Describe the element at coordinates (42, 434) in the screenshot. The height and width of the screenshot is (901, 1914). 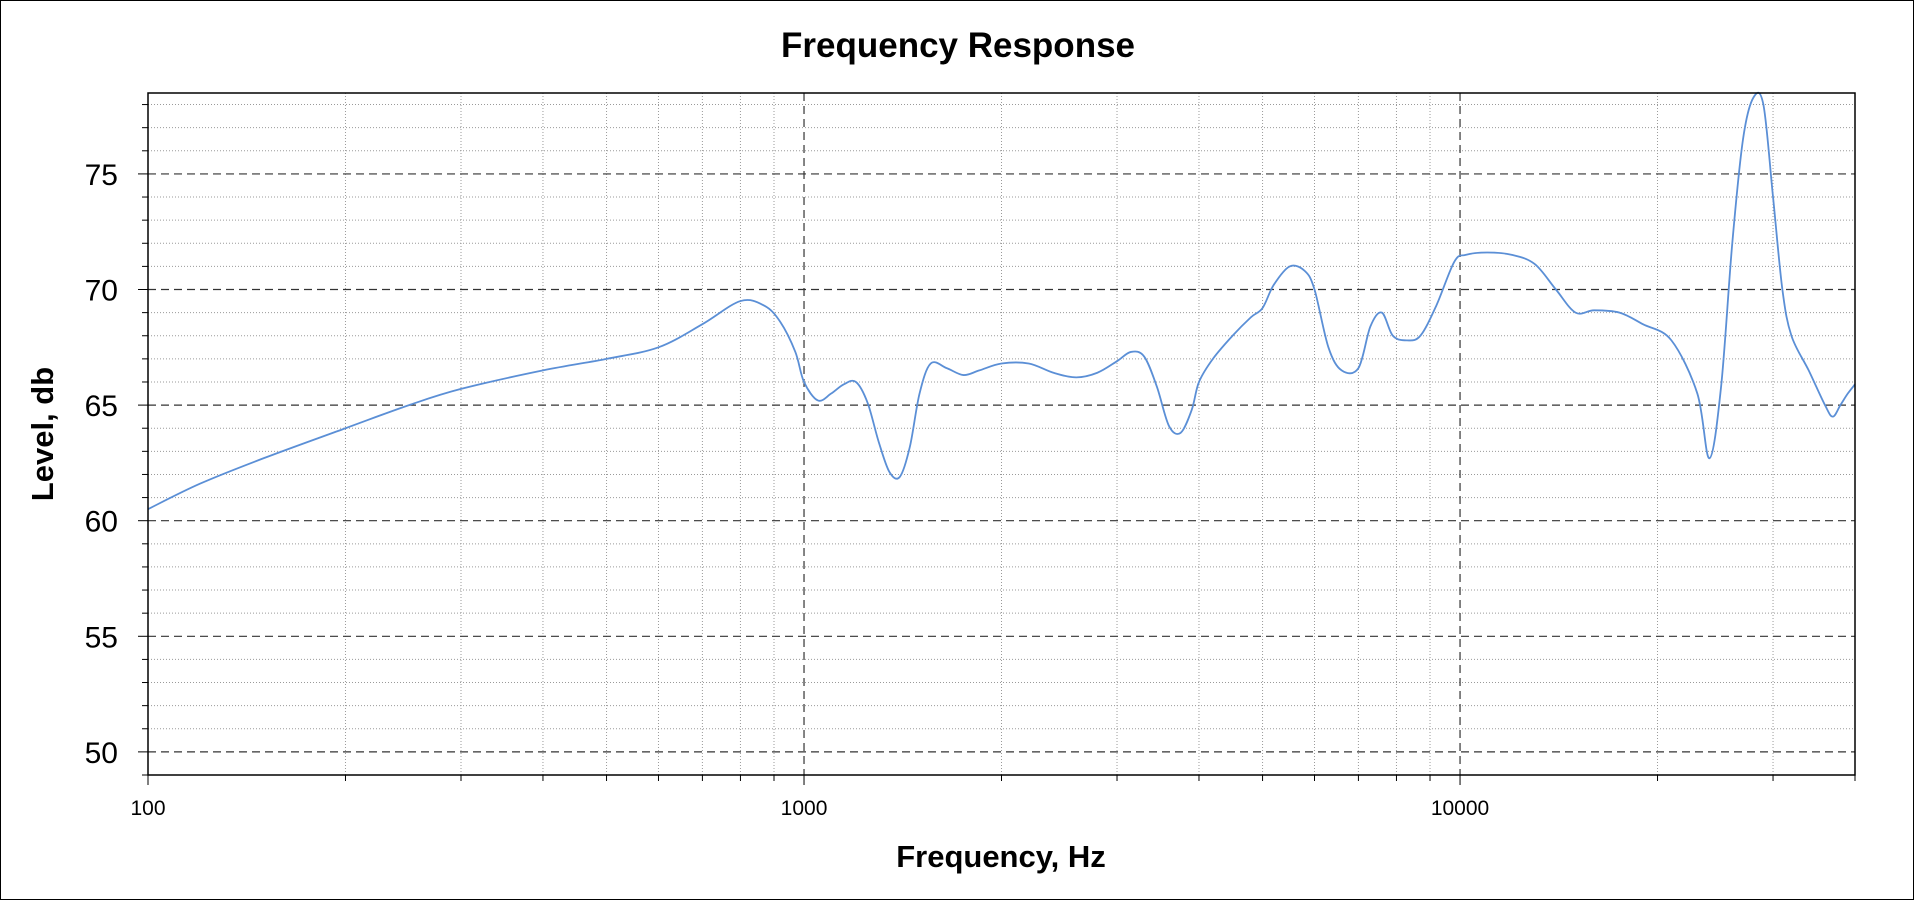
I see `y-axis-title: Level, db` at that location.